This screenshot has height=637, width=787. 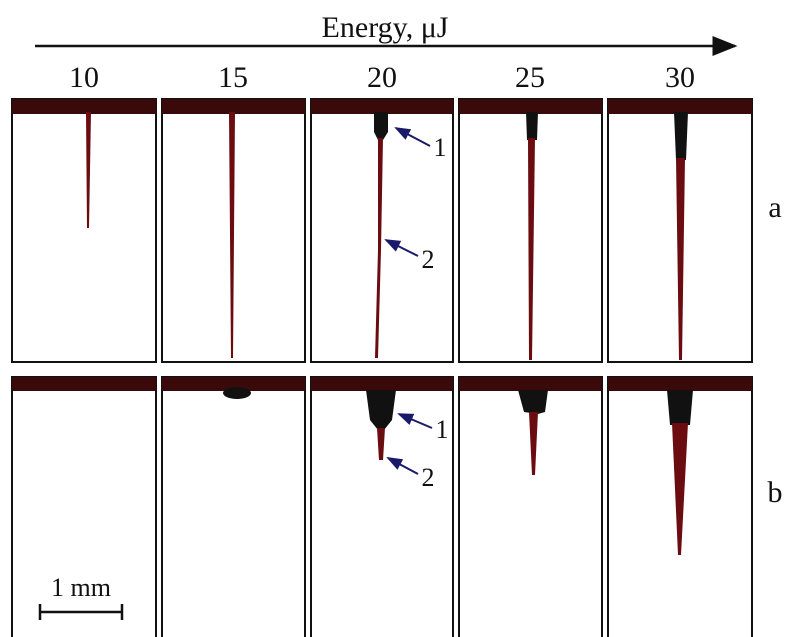 I want to click on column-label: 10, so click(x=84, y=77).